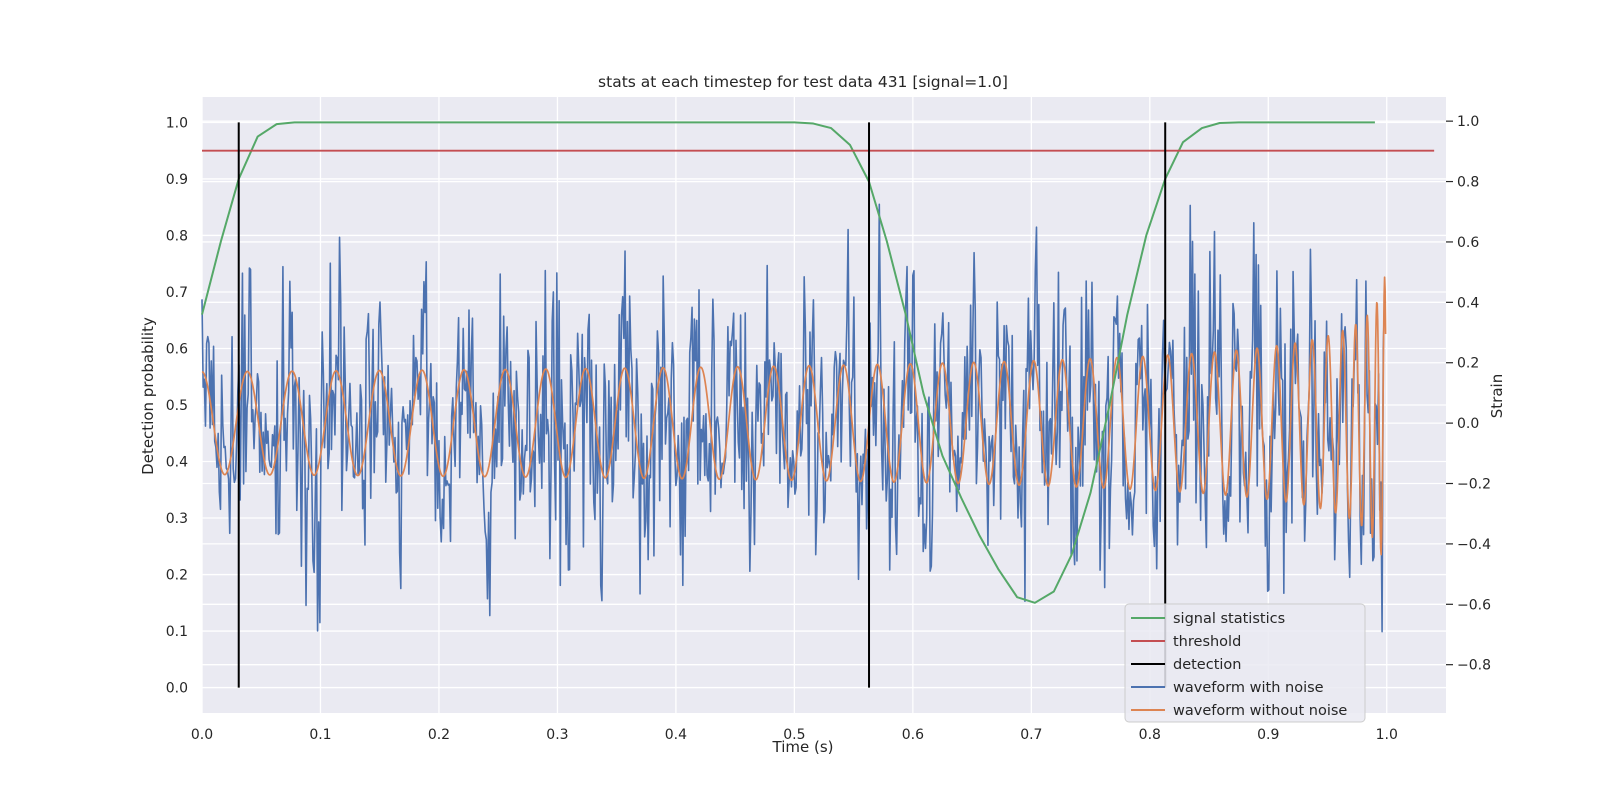  What do you see at coordinates (913, 735) in the screenshot?
I see `x-tick-label: 0.6` at bounding box center [913, 735].